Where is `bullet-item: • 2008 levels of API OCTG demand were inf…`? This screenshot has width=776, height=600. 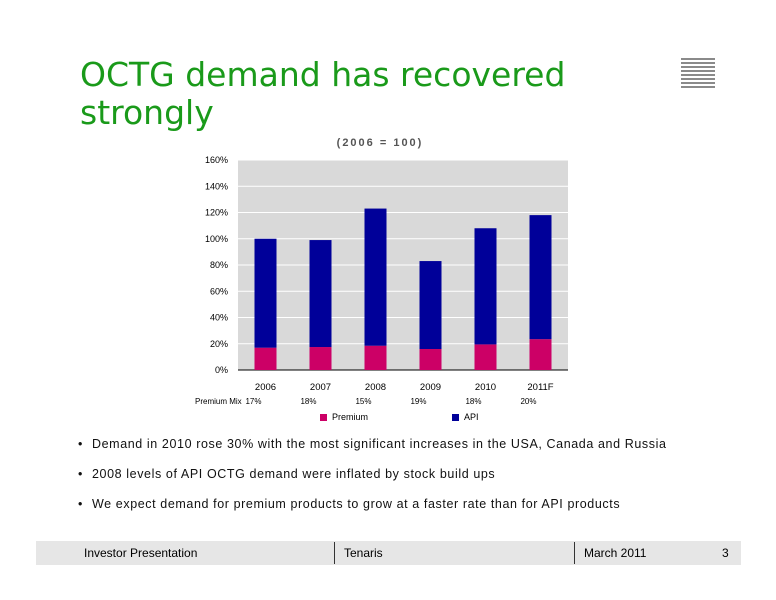 bullet-item: • 2008 levels of API OCTG demand were inf… is located at coordinates (418, 482).